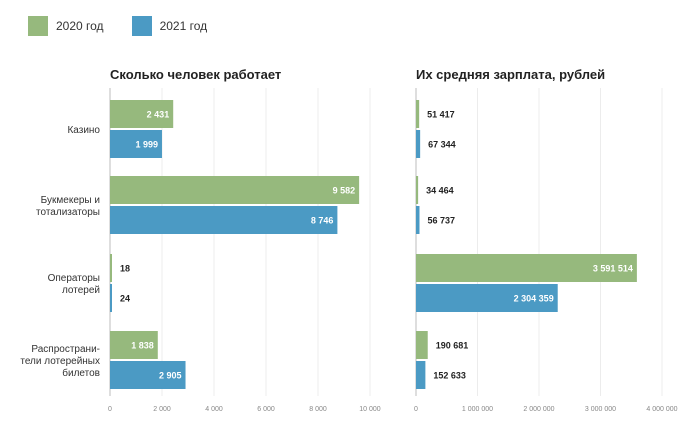 The width and height of the screenshot is (700, 429). What do you see at coordinates (661, 409) in the screenshot?
I see `x-tick-label: 4 000 000` at bounding box center [661, 409].